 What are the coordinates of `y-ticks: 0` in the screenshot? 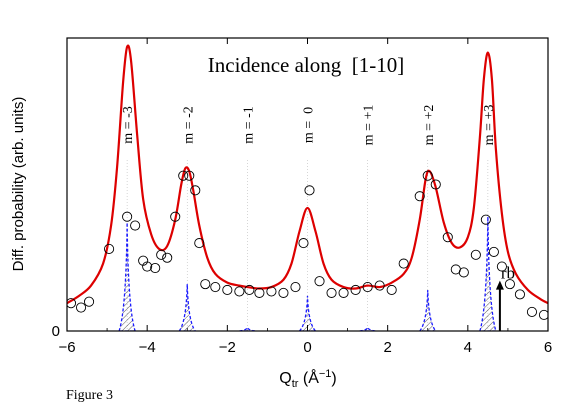 It's located at (56, 331).